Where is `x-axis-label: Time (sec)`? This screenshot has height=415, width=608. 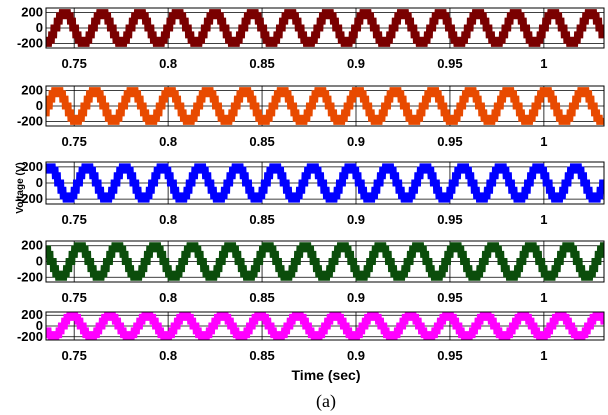
x-axis-label: Time (sec) is located at coordinates (326, 375).